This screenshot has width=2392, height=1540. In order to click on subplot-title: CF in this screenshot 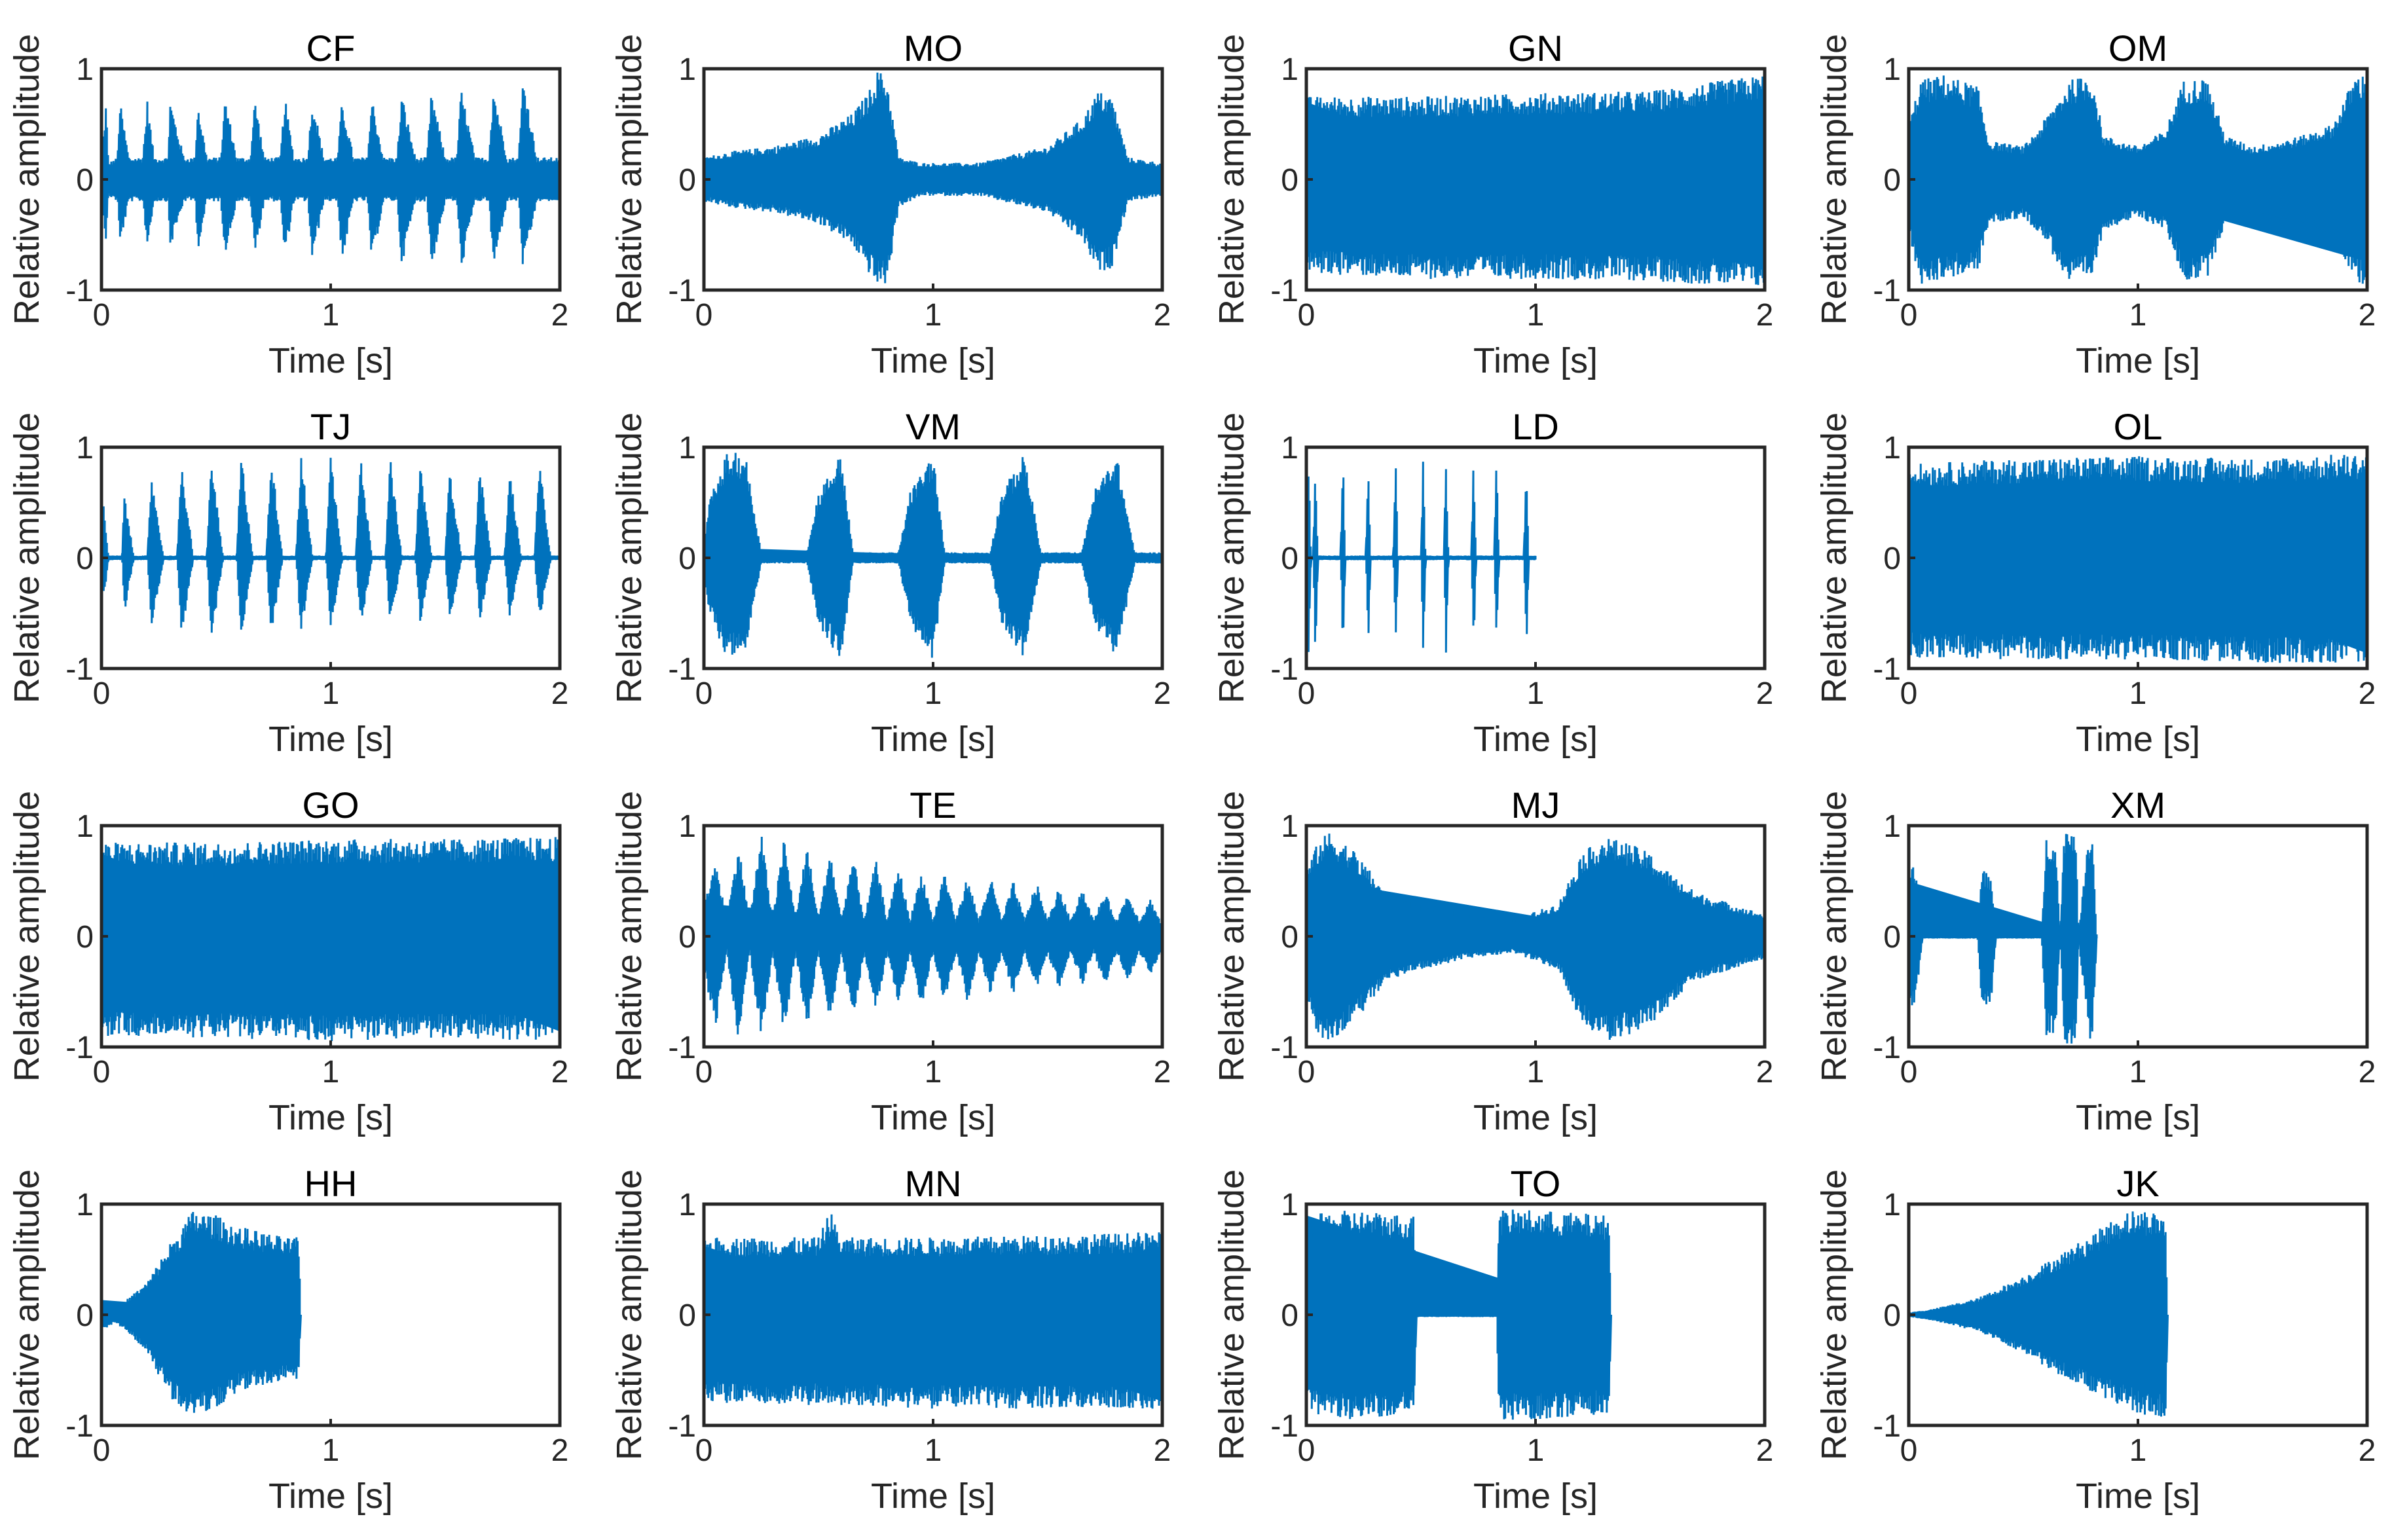, I will do `click(331, 49)`.